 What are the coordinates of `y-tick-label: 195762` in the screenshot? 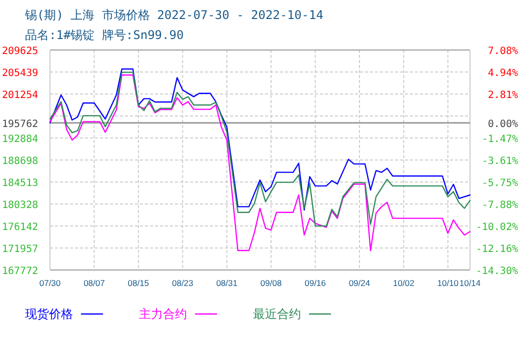 It's located at (20, 124).